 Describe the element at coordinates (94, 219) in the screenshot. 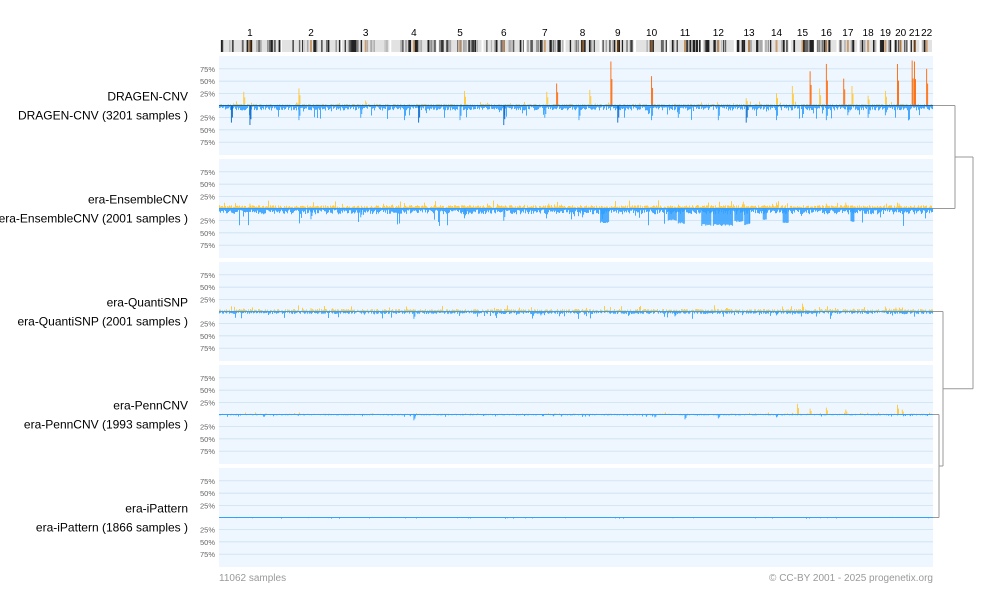

I see `series-label: era-EnsembleCNV (2001 samples )` at that location.